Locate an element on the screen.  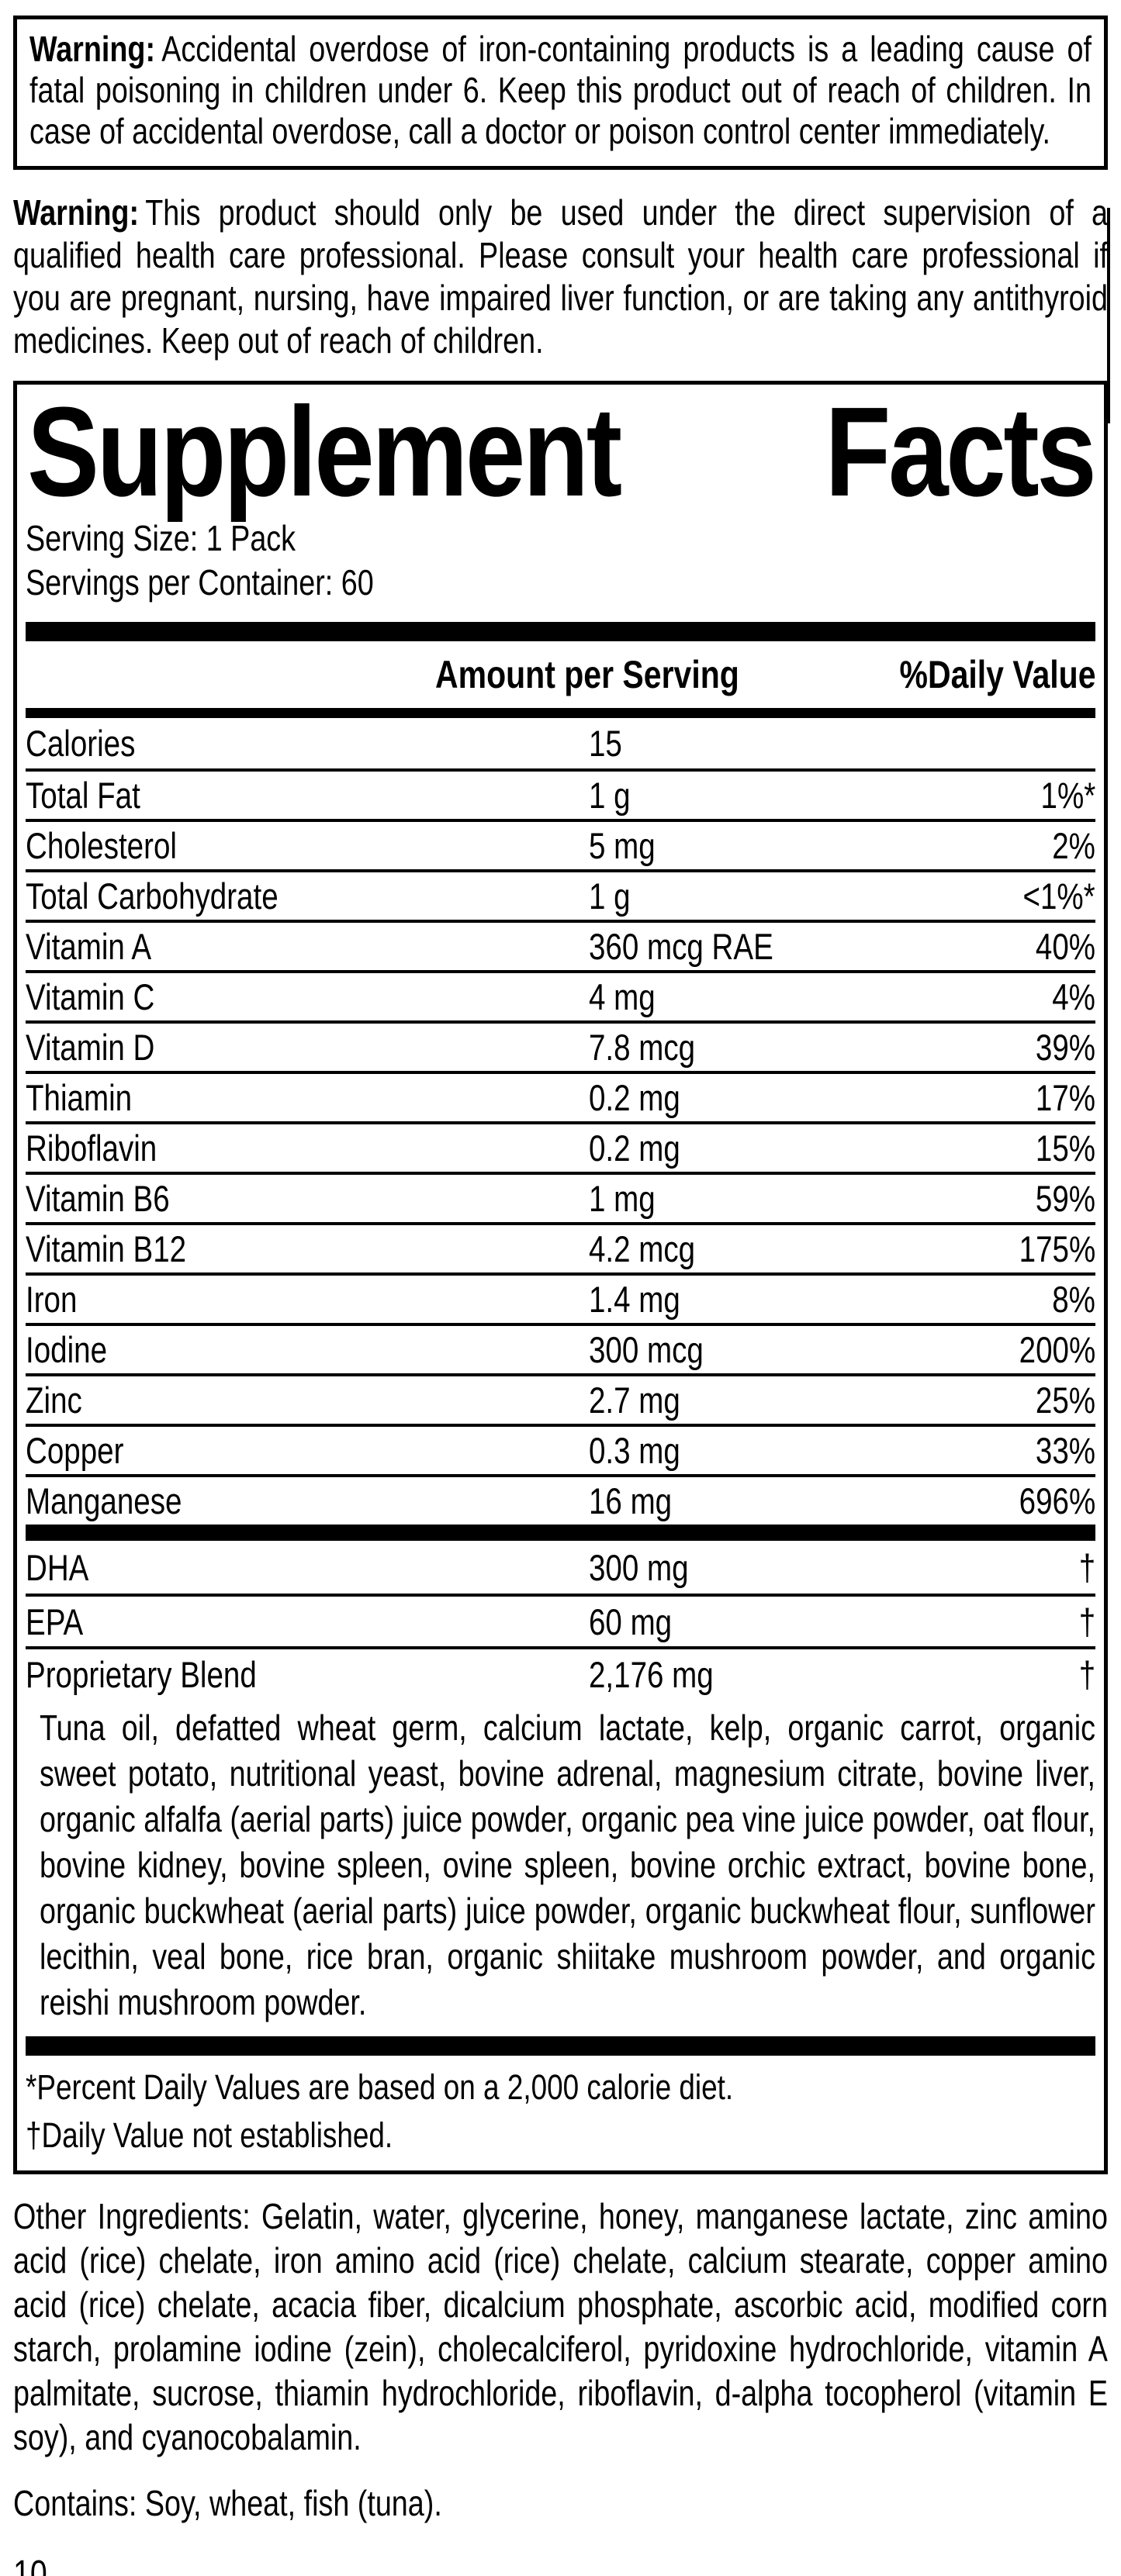
title-word-supplement: Supplement is located at coordinates (324, 452).